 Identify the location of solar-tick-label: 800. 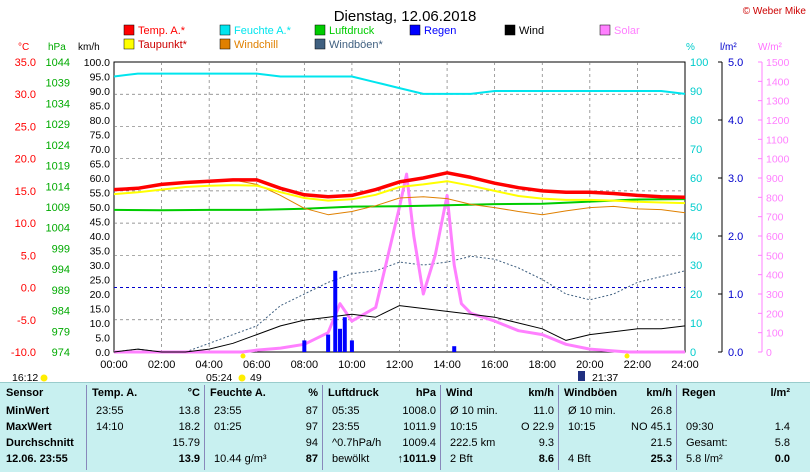
(775, 198).